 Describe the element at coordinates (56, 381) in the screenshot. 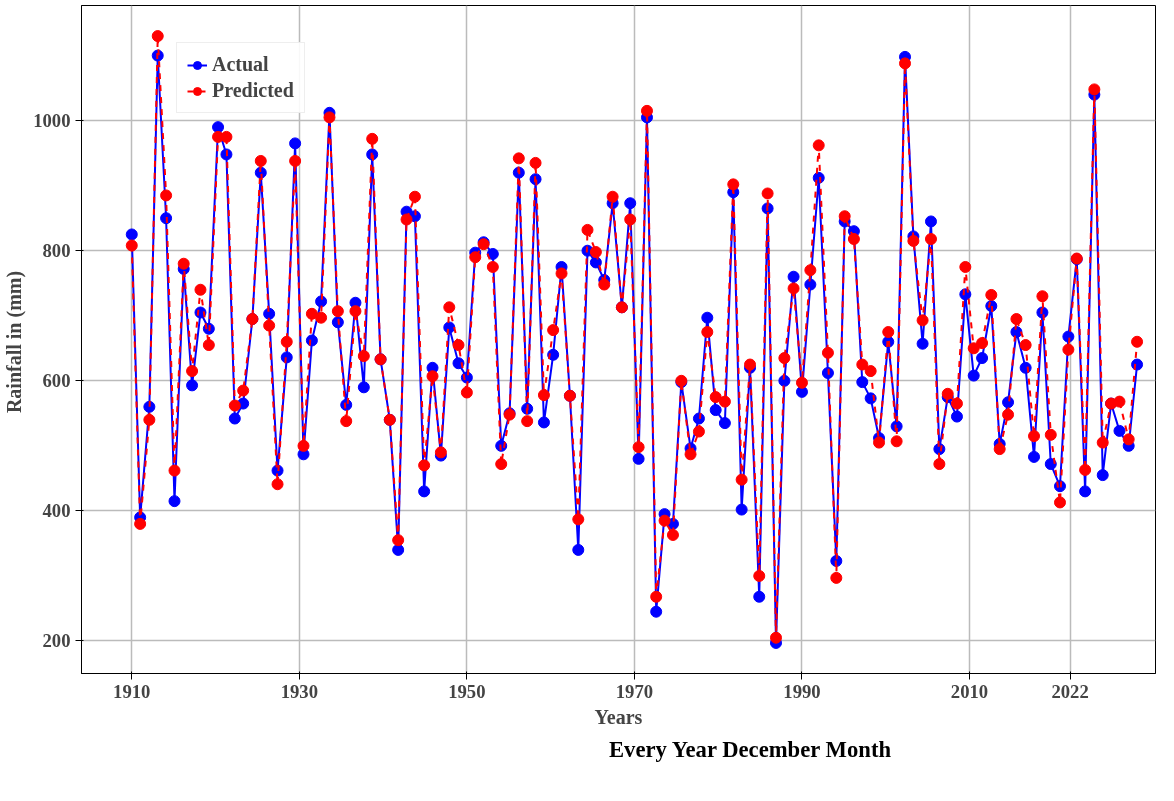

I see `y-tick-label: 600` at that location.